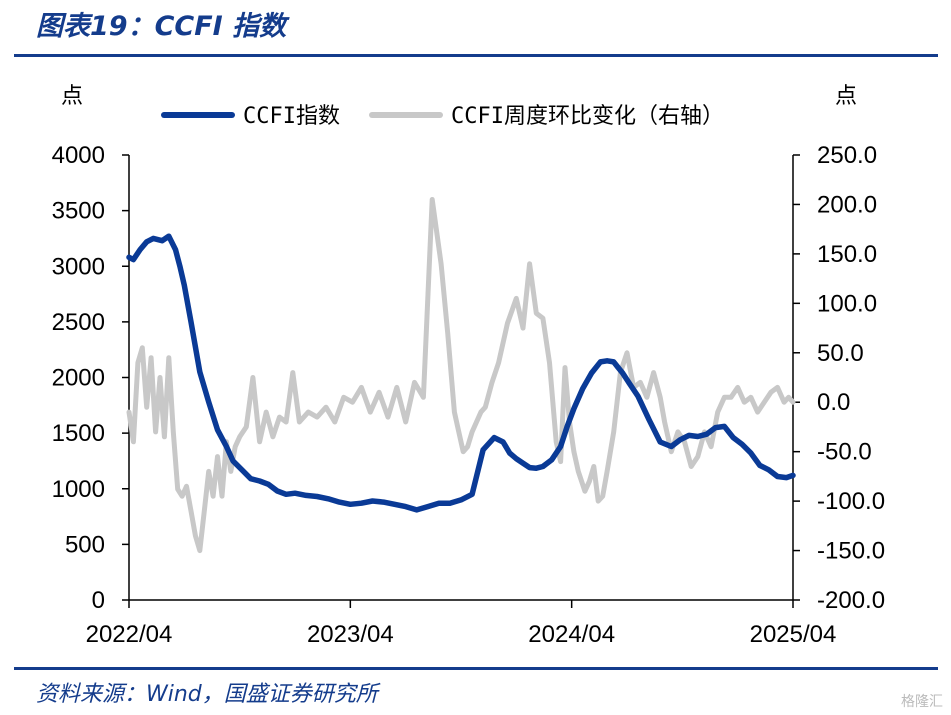 This screenshot has height=715, width=951. What do you see at coordinates (78, 489) in the screenshot?
I see `left-tick-label: 1000` at bounding box center [78, 489].